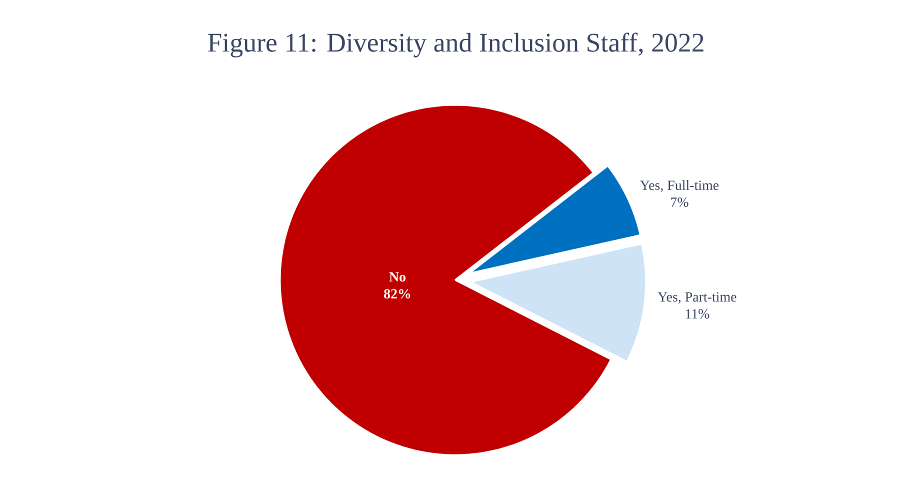  What do you see at coordinates (698, 314) in the screenshot?
I see `data-label: 11%` at bounding box center [698, 314].